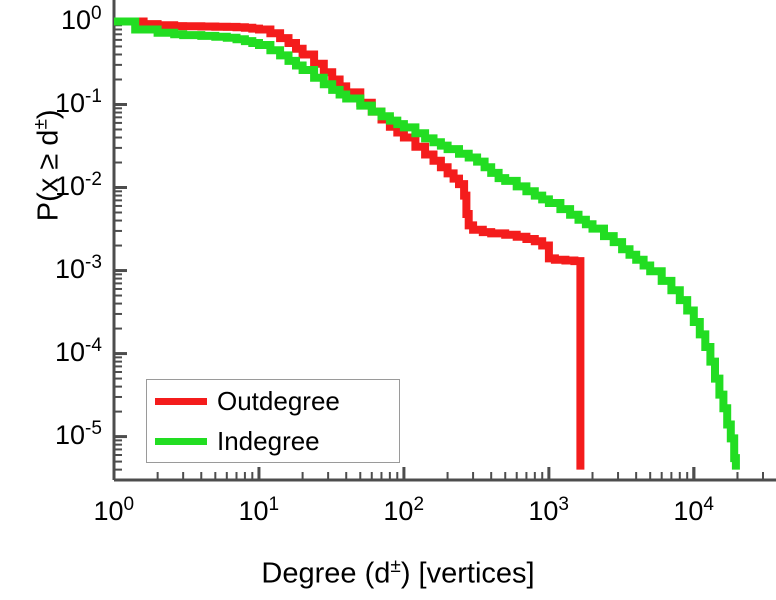 The height and width of the screenshot is (600, 776). What do you see at coordinates (259, 510) in the screenshot?
I see `x-tick-label-1: 10¹` at bounding box center [259, 510].